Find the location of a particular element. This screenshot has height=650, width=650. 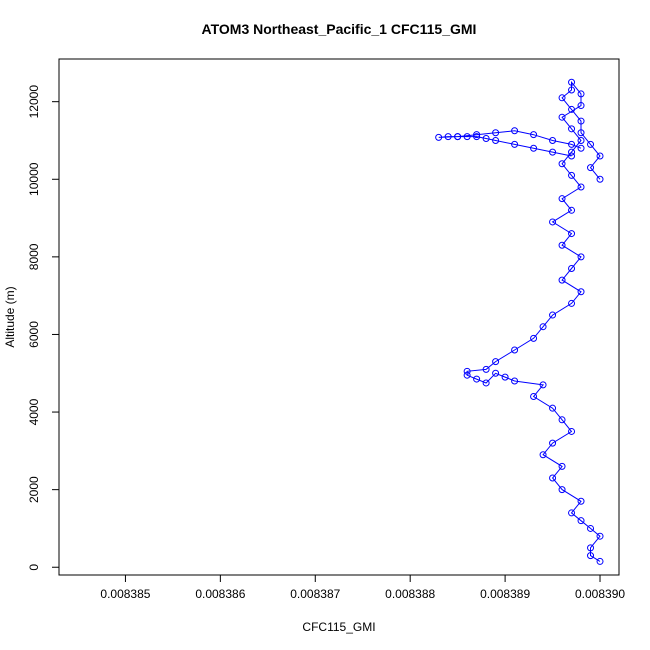

series-line is located at coordinates (510, 143).